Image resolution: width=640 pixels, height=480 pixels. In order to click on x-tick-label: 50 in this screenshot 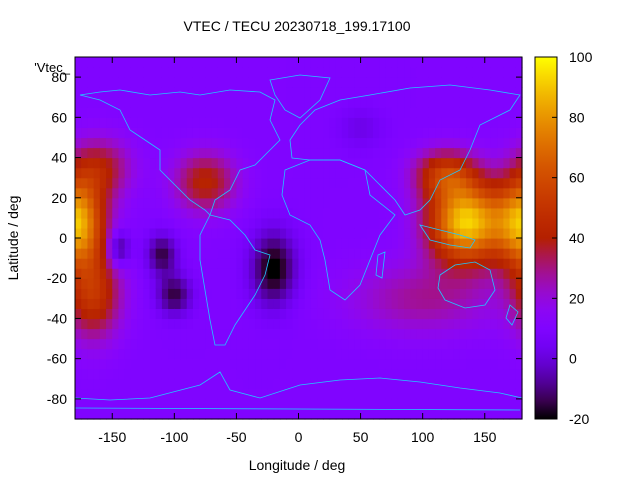, I will do `click(361, 437)`.